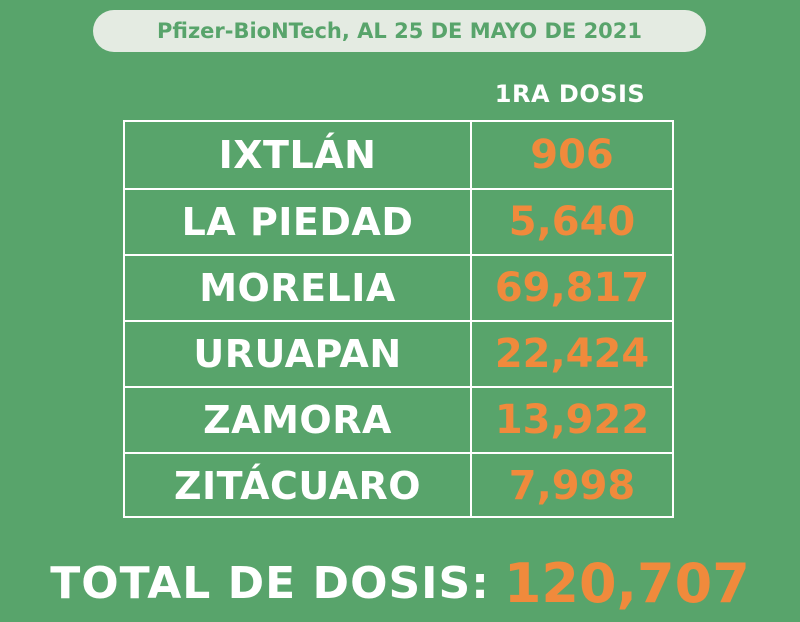 This screenshot has height=622, width=800. Describe the element at coordinates (570, 94) in the screenshot. I see `column-header-first-dose: 1RA DOSIS` at that location.